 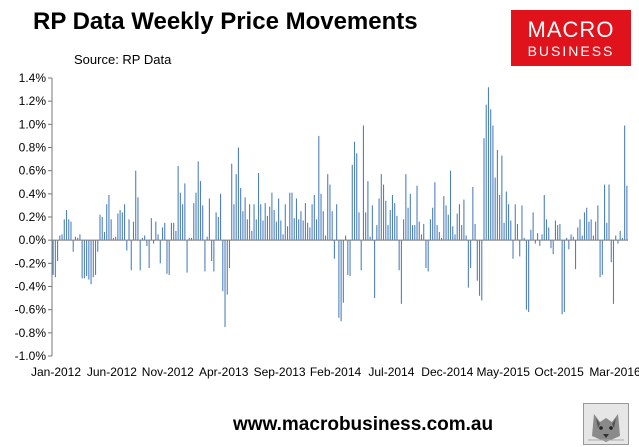 What do you see at coordinates (31, 356) in the screenshot?
I see `y-tick-label: -1.0%` at bounding box center [31, 356].